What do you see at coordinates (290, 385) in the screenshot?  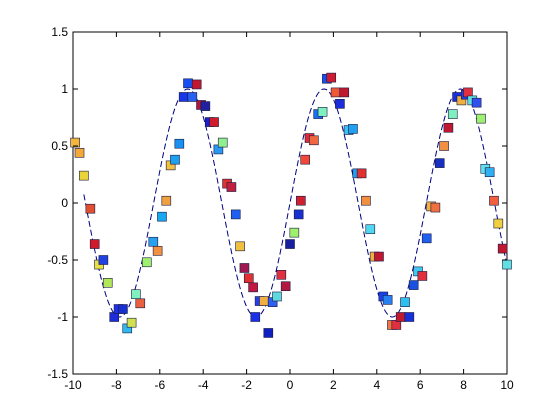 I see `x-tick-label-5: 0` at bounding box center [290, 385].